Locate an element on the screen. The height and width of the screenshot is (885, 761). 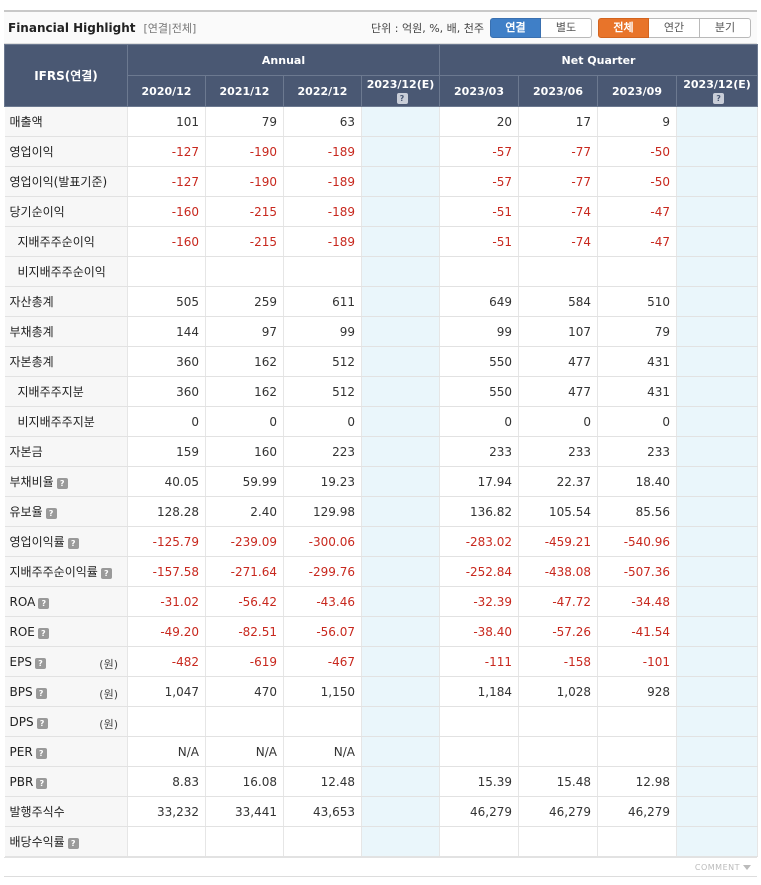
consolidated-button: 연결 is located at coordinates (515, 27).